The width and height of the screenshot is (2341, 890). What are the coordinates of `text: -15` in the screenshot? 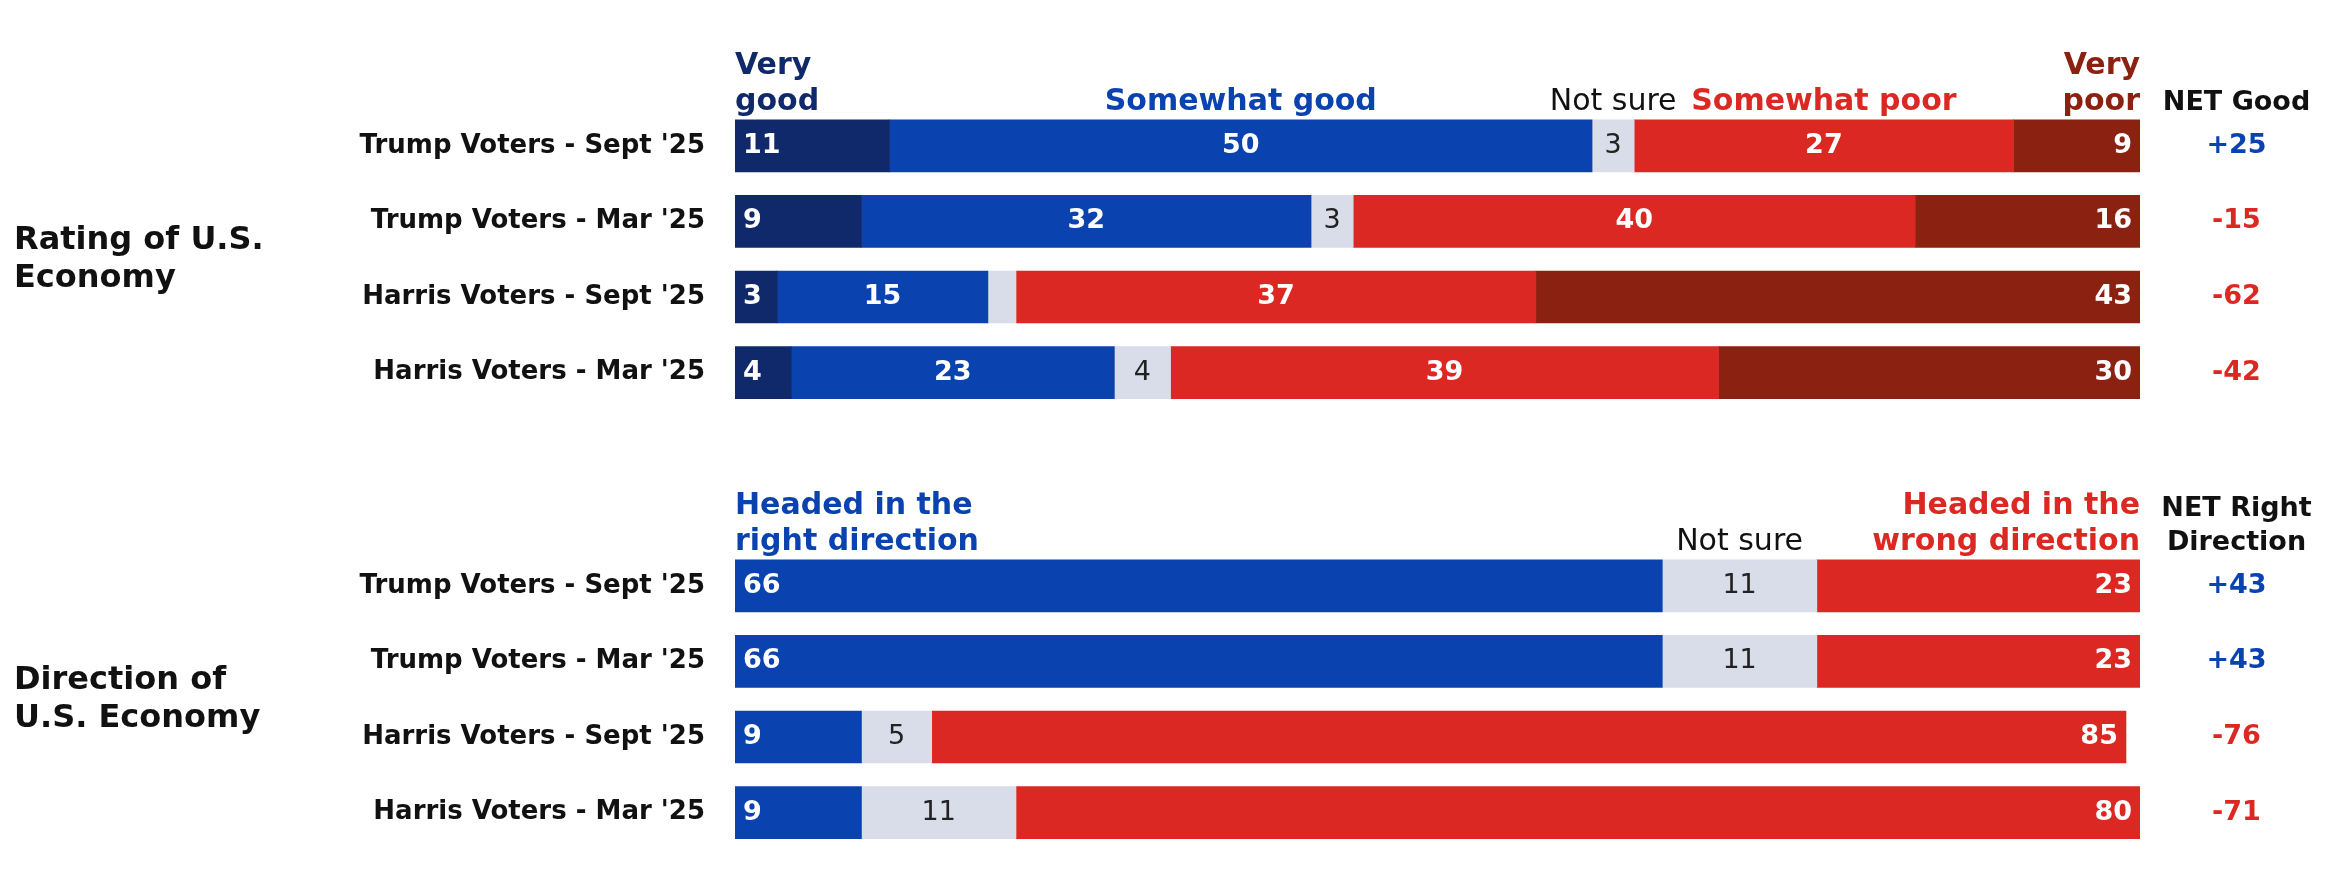 It's located at (2236, 219).